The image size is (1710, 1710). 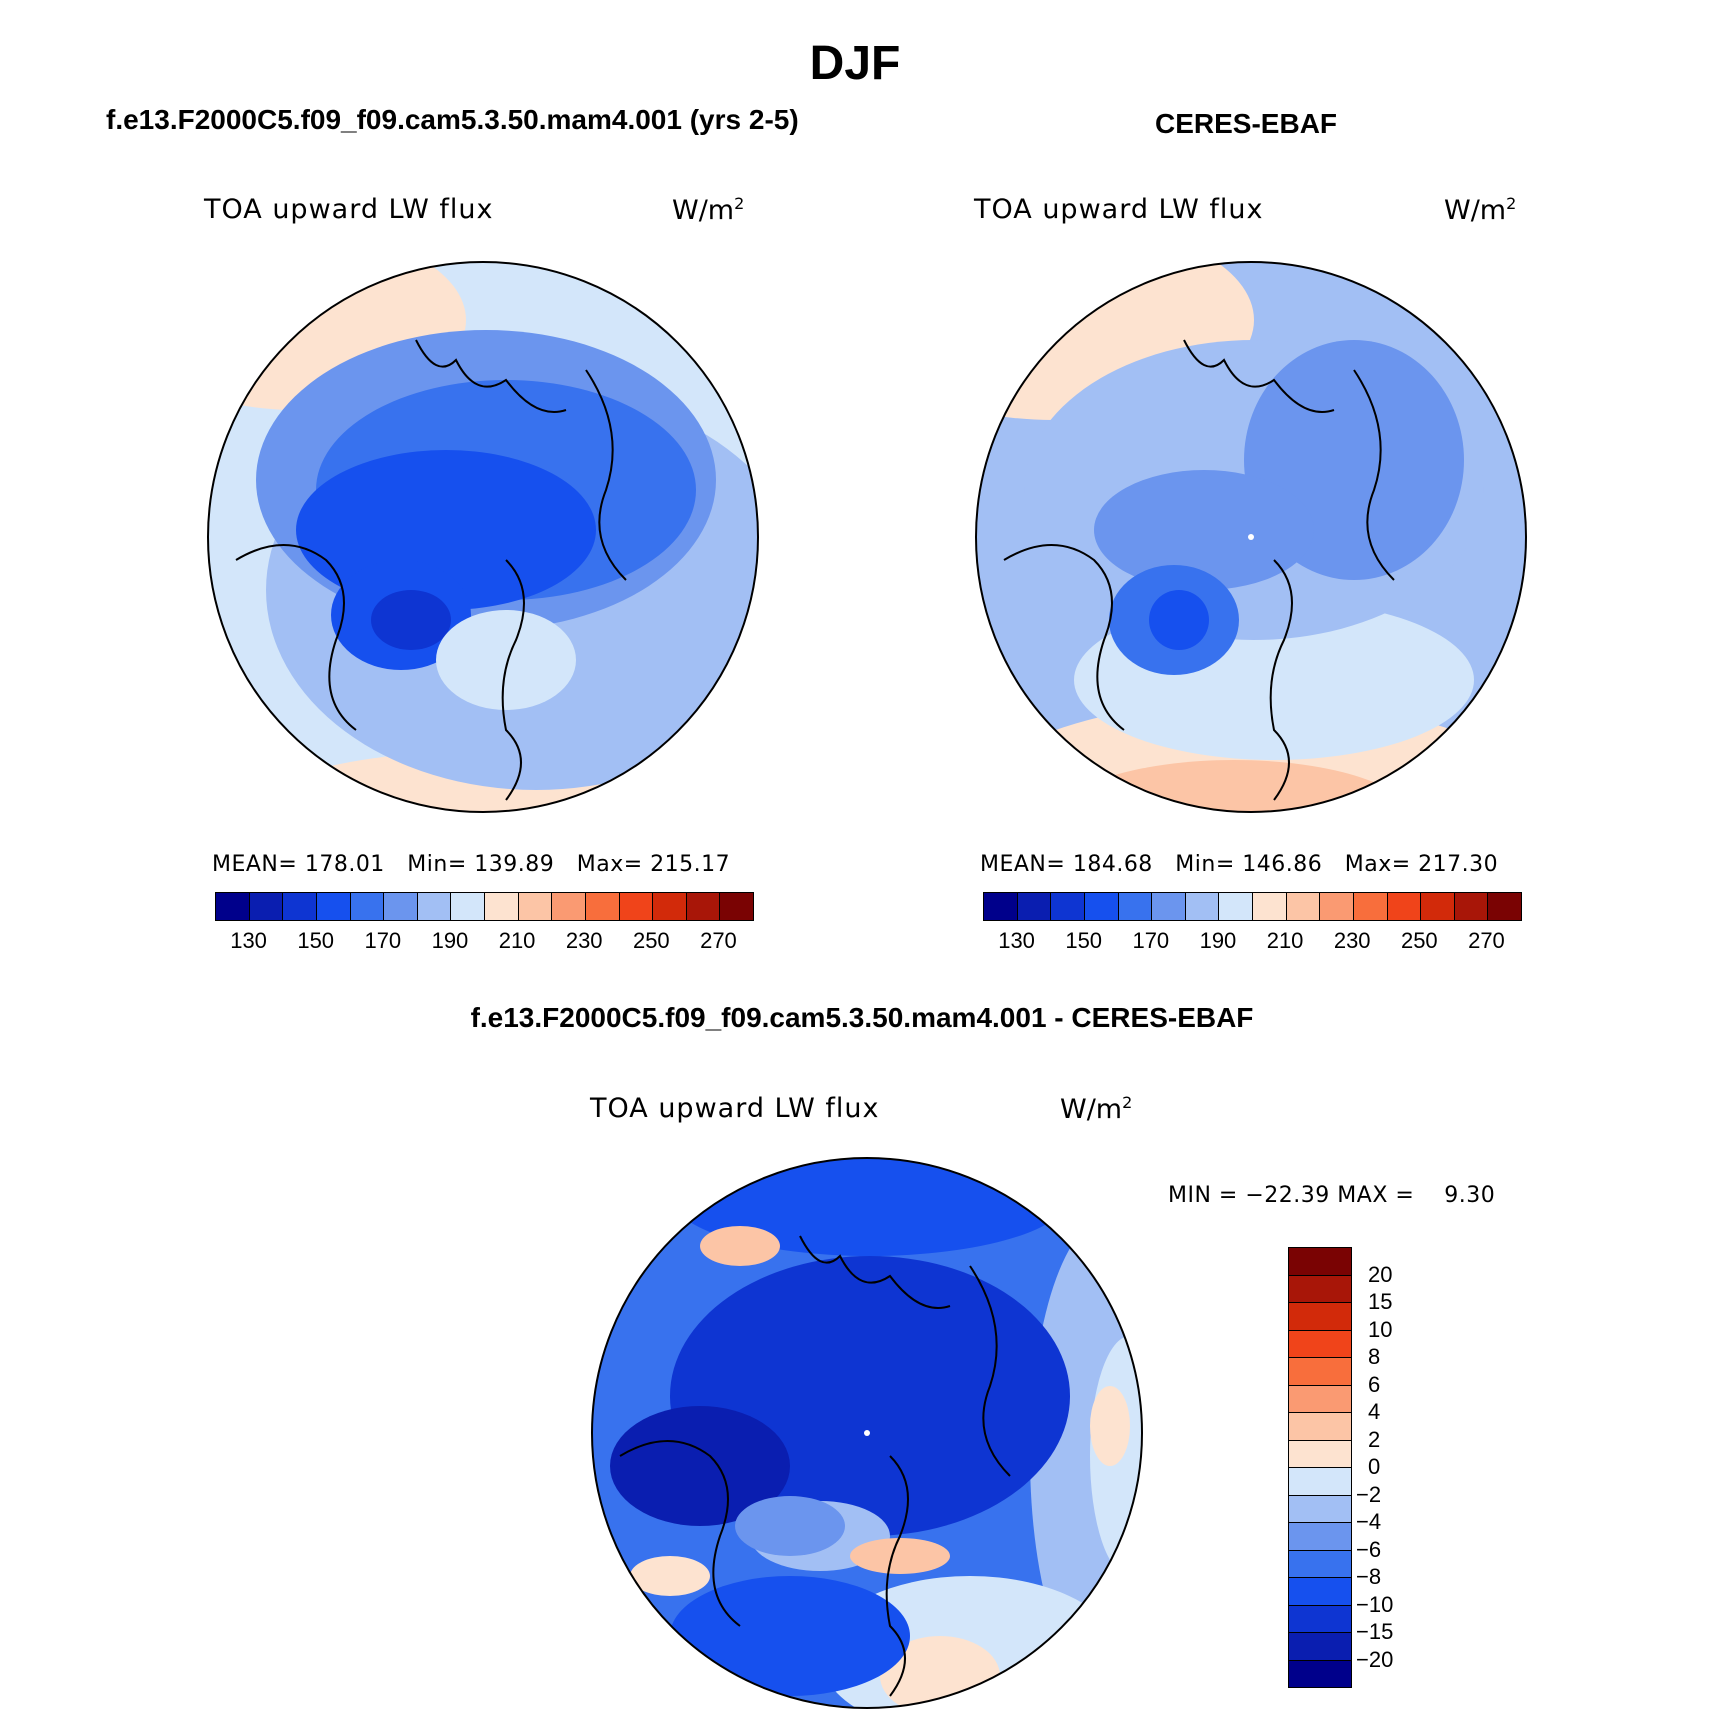 What do you see at coordinates (1287, 1195) in the screenshot?
I see `panel-3-min-value: −22.39` at bounding box center [1287, 1195].